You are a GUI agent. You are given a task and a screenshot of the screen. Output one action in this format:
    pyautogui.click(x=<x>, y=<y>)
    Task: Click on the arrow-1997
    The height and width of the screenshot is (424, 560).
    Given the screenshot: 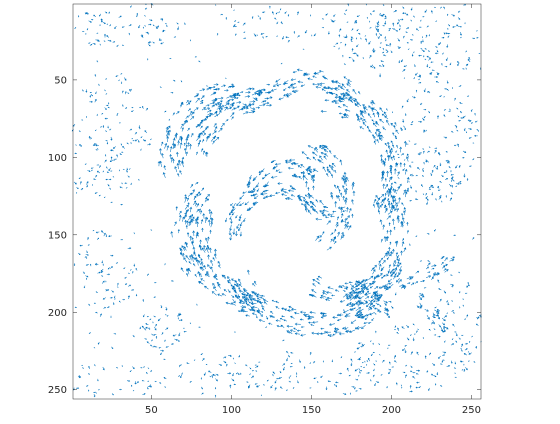 What is the action you would take?
    pyautogui.click(x=166, y=308)
    